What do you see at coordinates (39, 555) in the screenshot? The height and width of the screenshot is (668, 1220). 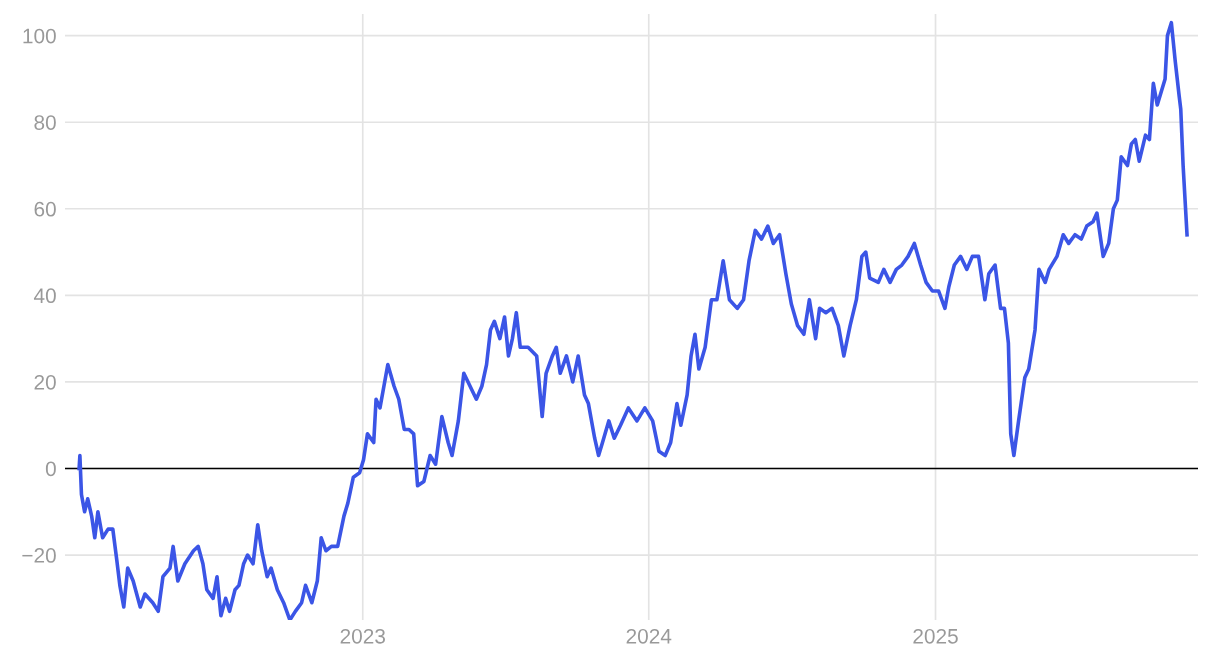 I see `y-tick-label: −20` at bounding box center [39, 555].